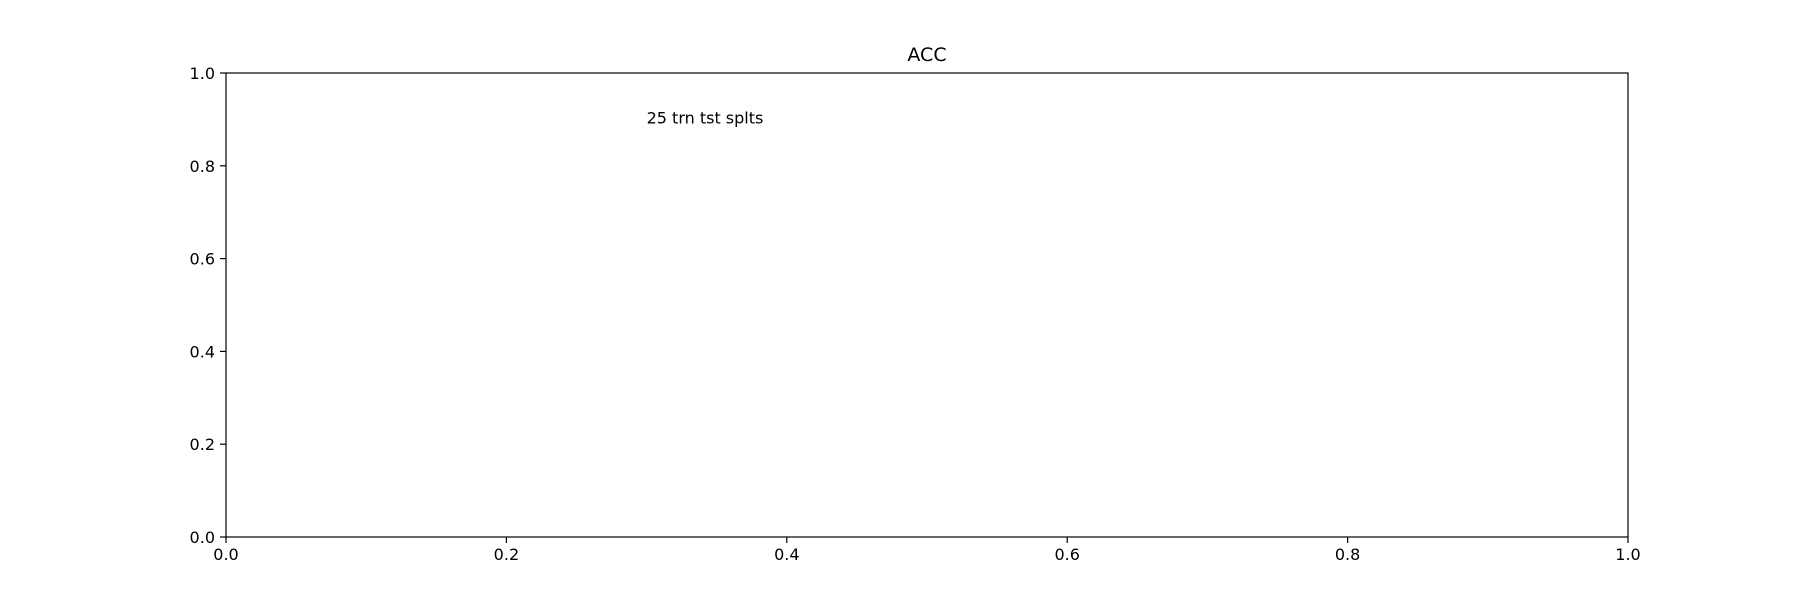  Describe the element at coordinates (1627, 554) in the screenshot. I see `x-tick-label: 1.0` at that location.